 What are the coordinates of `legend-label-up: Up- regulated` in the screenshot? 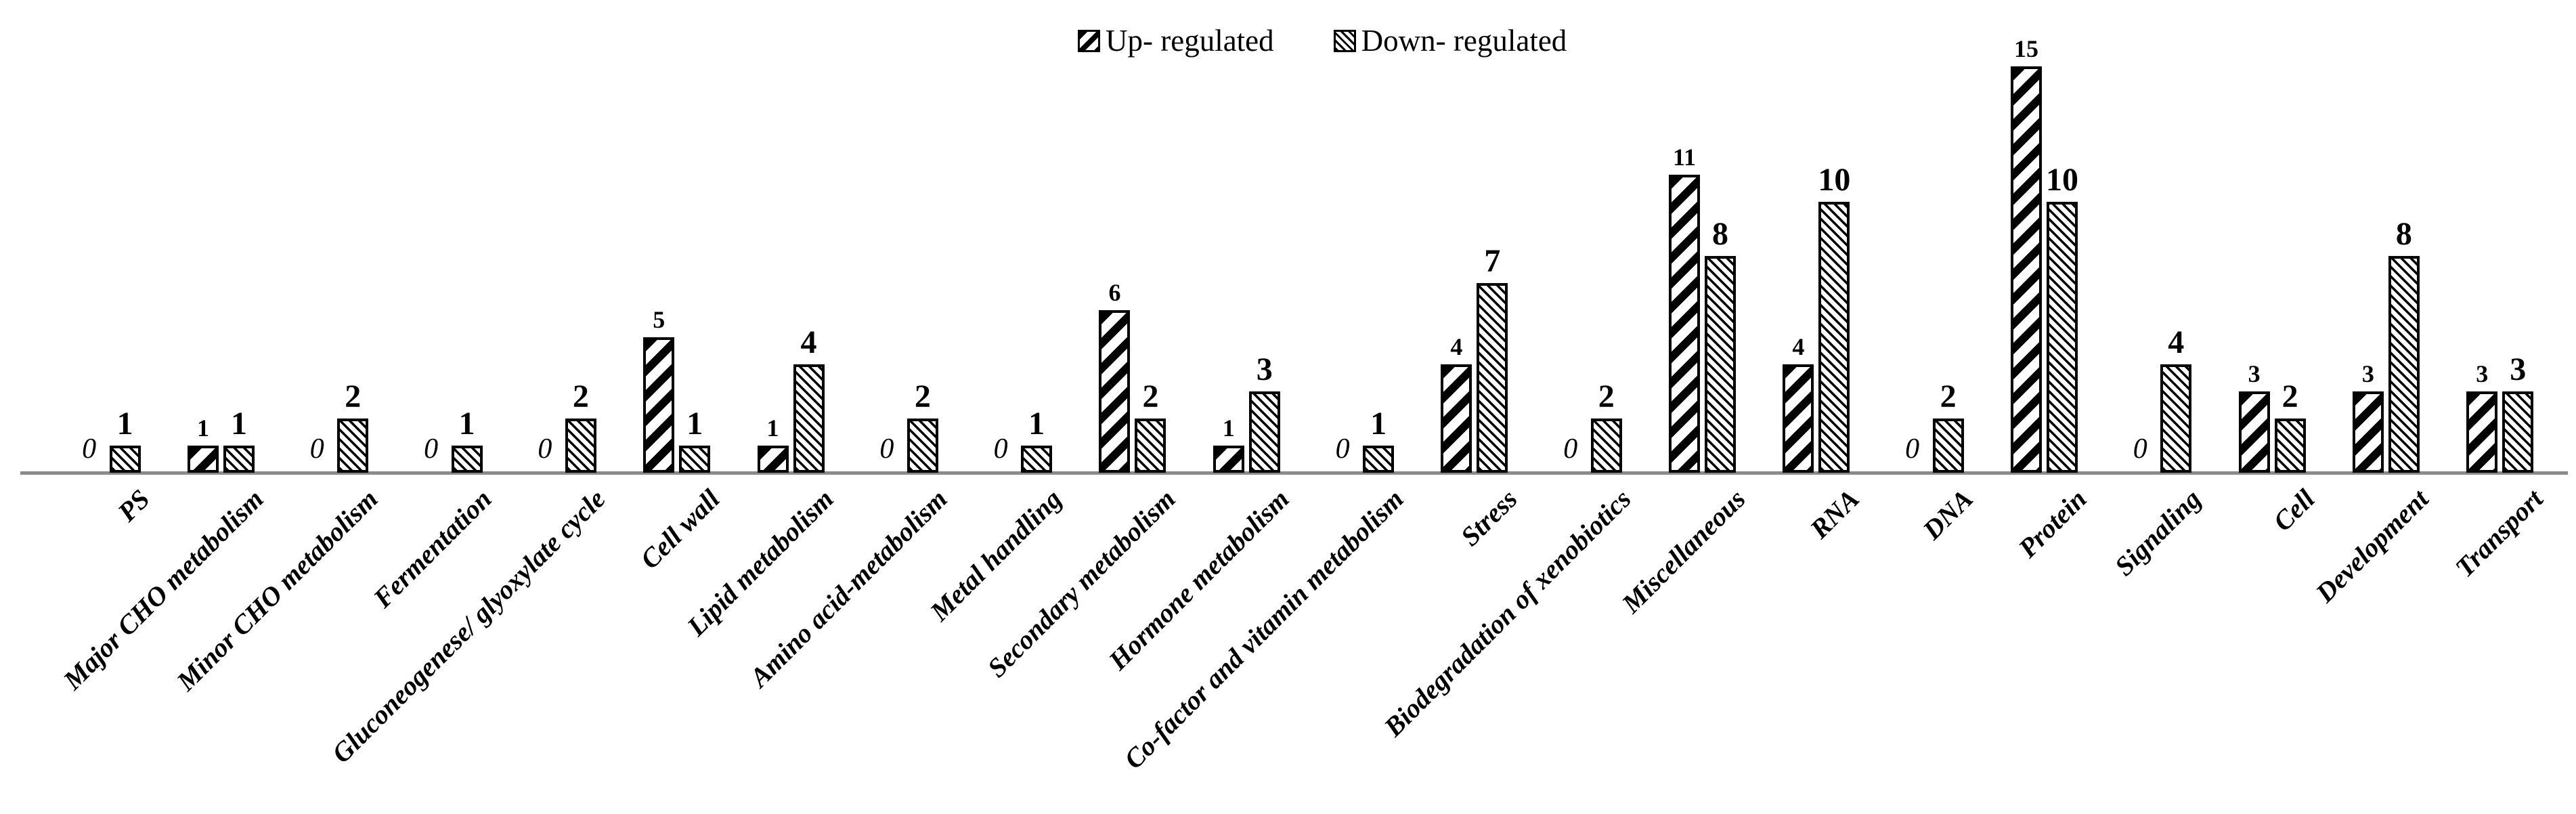 It's located at (1190, 41).